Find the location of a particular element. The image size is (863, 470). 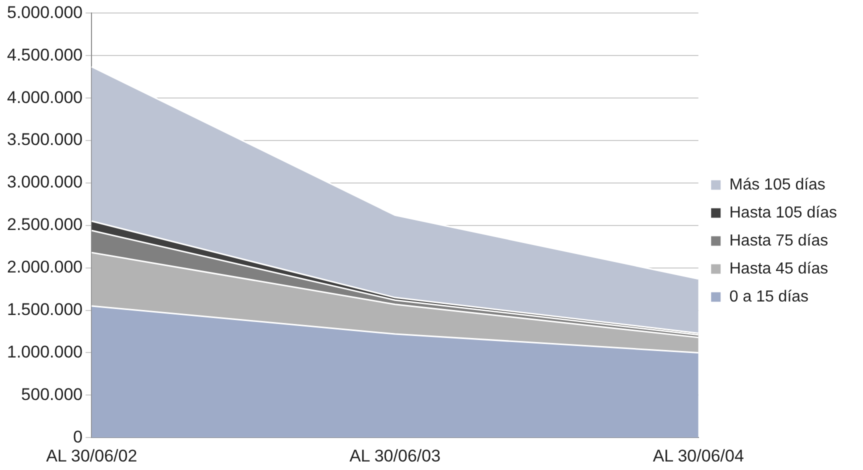

legend-label: Hasta 105 días is located at coordinates (783, 213).